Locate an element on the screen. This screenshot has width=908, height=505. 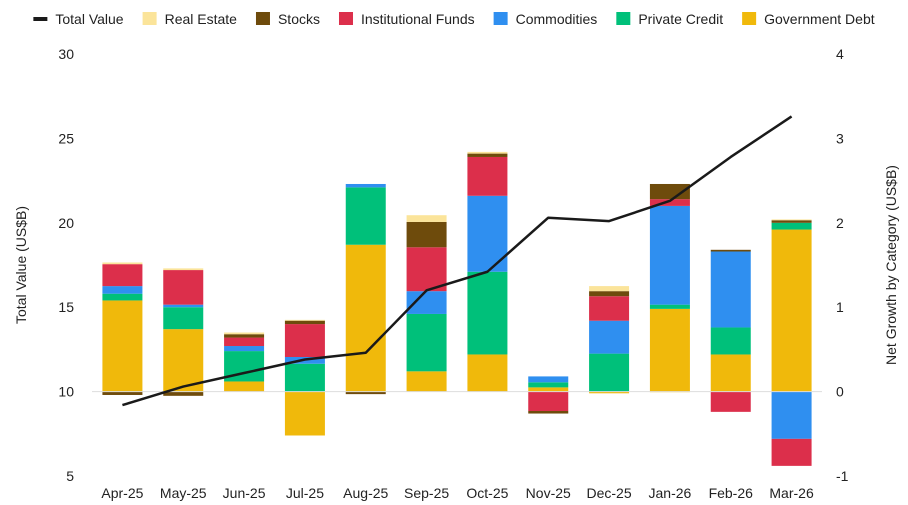
legend-label: Institutional Funds is located at coordinates (418, 19).